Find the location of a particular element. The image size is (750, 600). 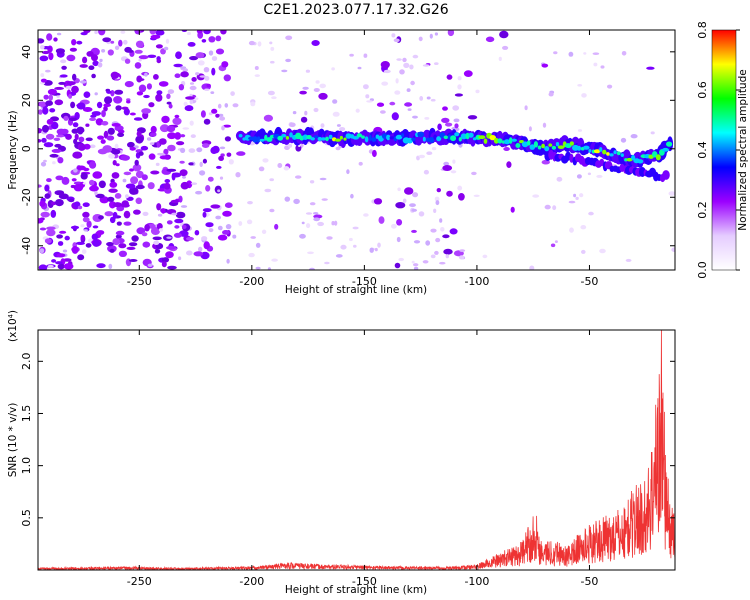

snr-y-multiplier: (x10⁴) is located at coordinates (13, 326).